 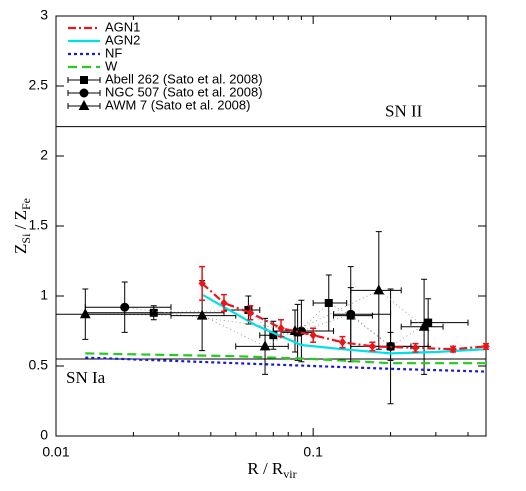 What do you see at coordinates (44, 15) in the screenshot?
I see `y-tick-label: 3` at bounding box center [44, 15].